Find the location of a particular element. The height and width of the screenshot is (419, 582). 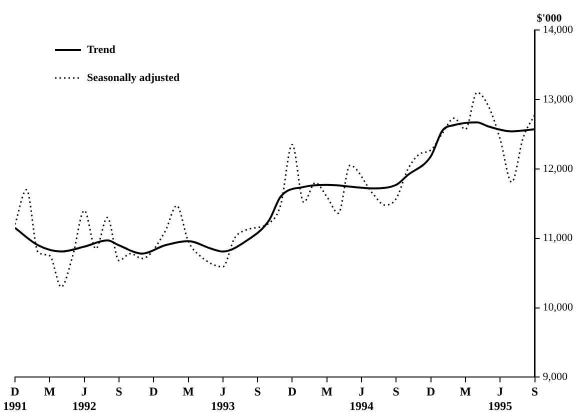

y-axis-title: $'000 is located at coordinates (549, 18).